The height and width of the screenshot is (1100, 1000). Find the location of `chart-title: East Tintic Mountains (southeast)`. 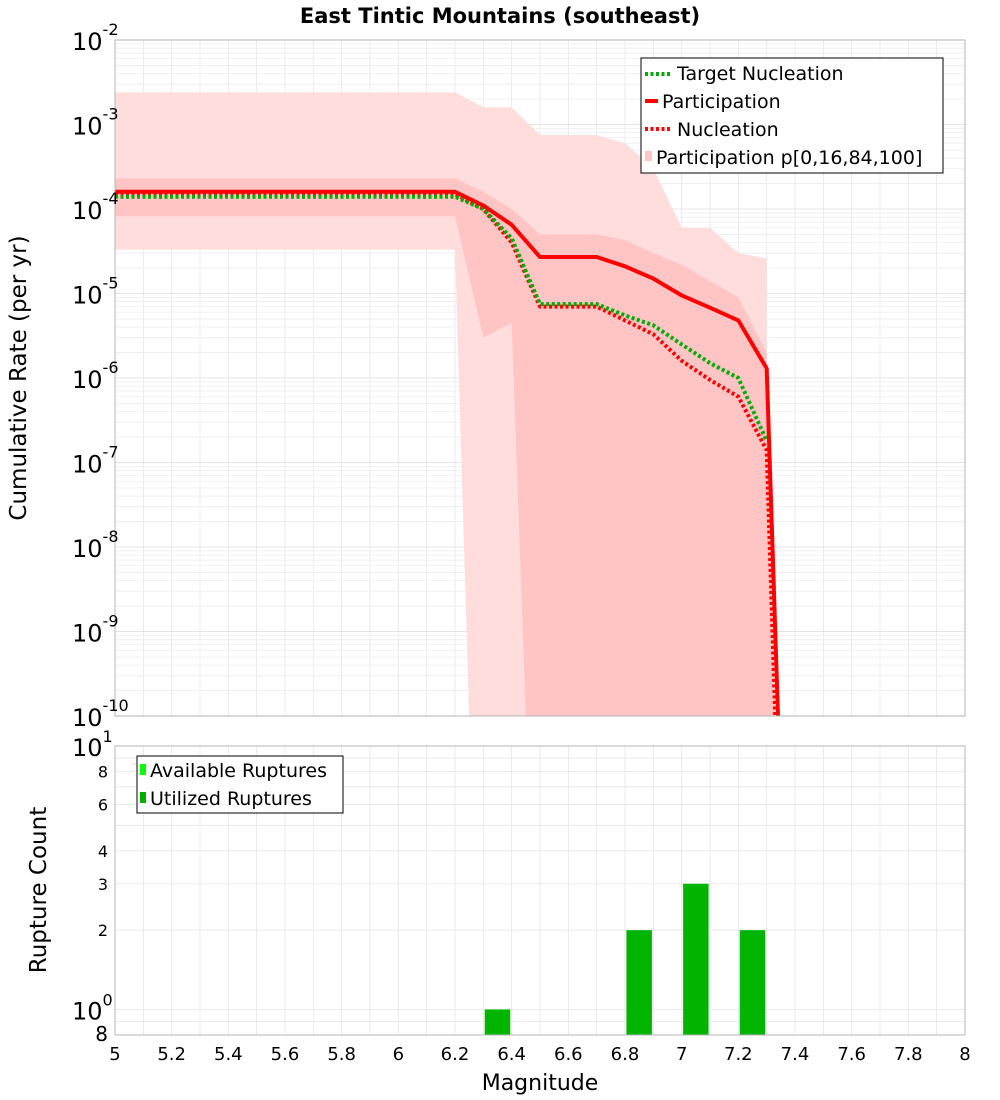

chart-title: East Tintic Mountains (southeast) is located at coordinates (500, 16).